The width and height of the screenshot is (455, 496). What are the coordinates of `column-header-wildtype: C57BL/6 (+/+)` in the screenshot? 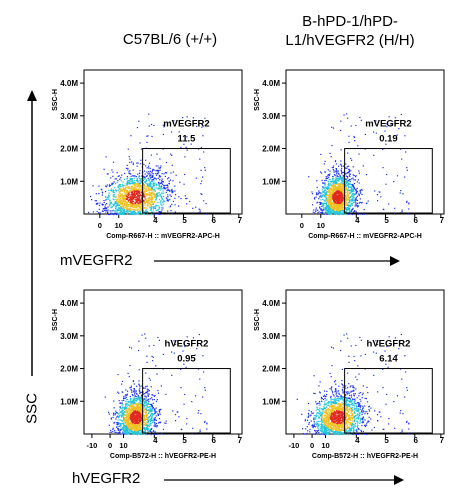 It's located at (170, 39).